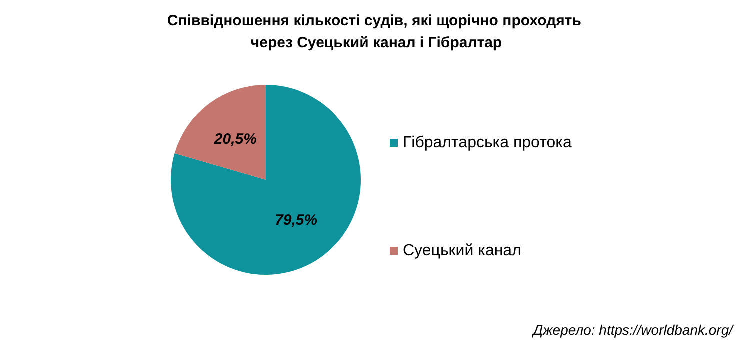  Describe the element at coordinates (235, 139) in the screenshot. I see `data-label: 20,5%` at that location.